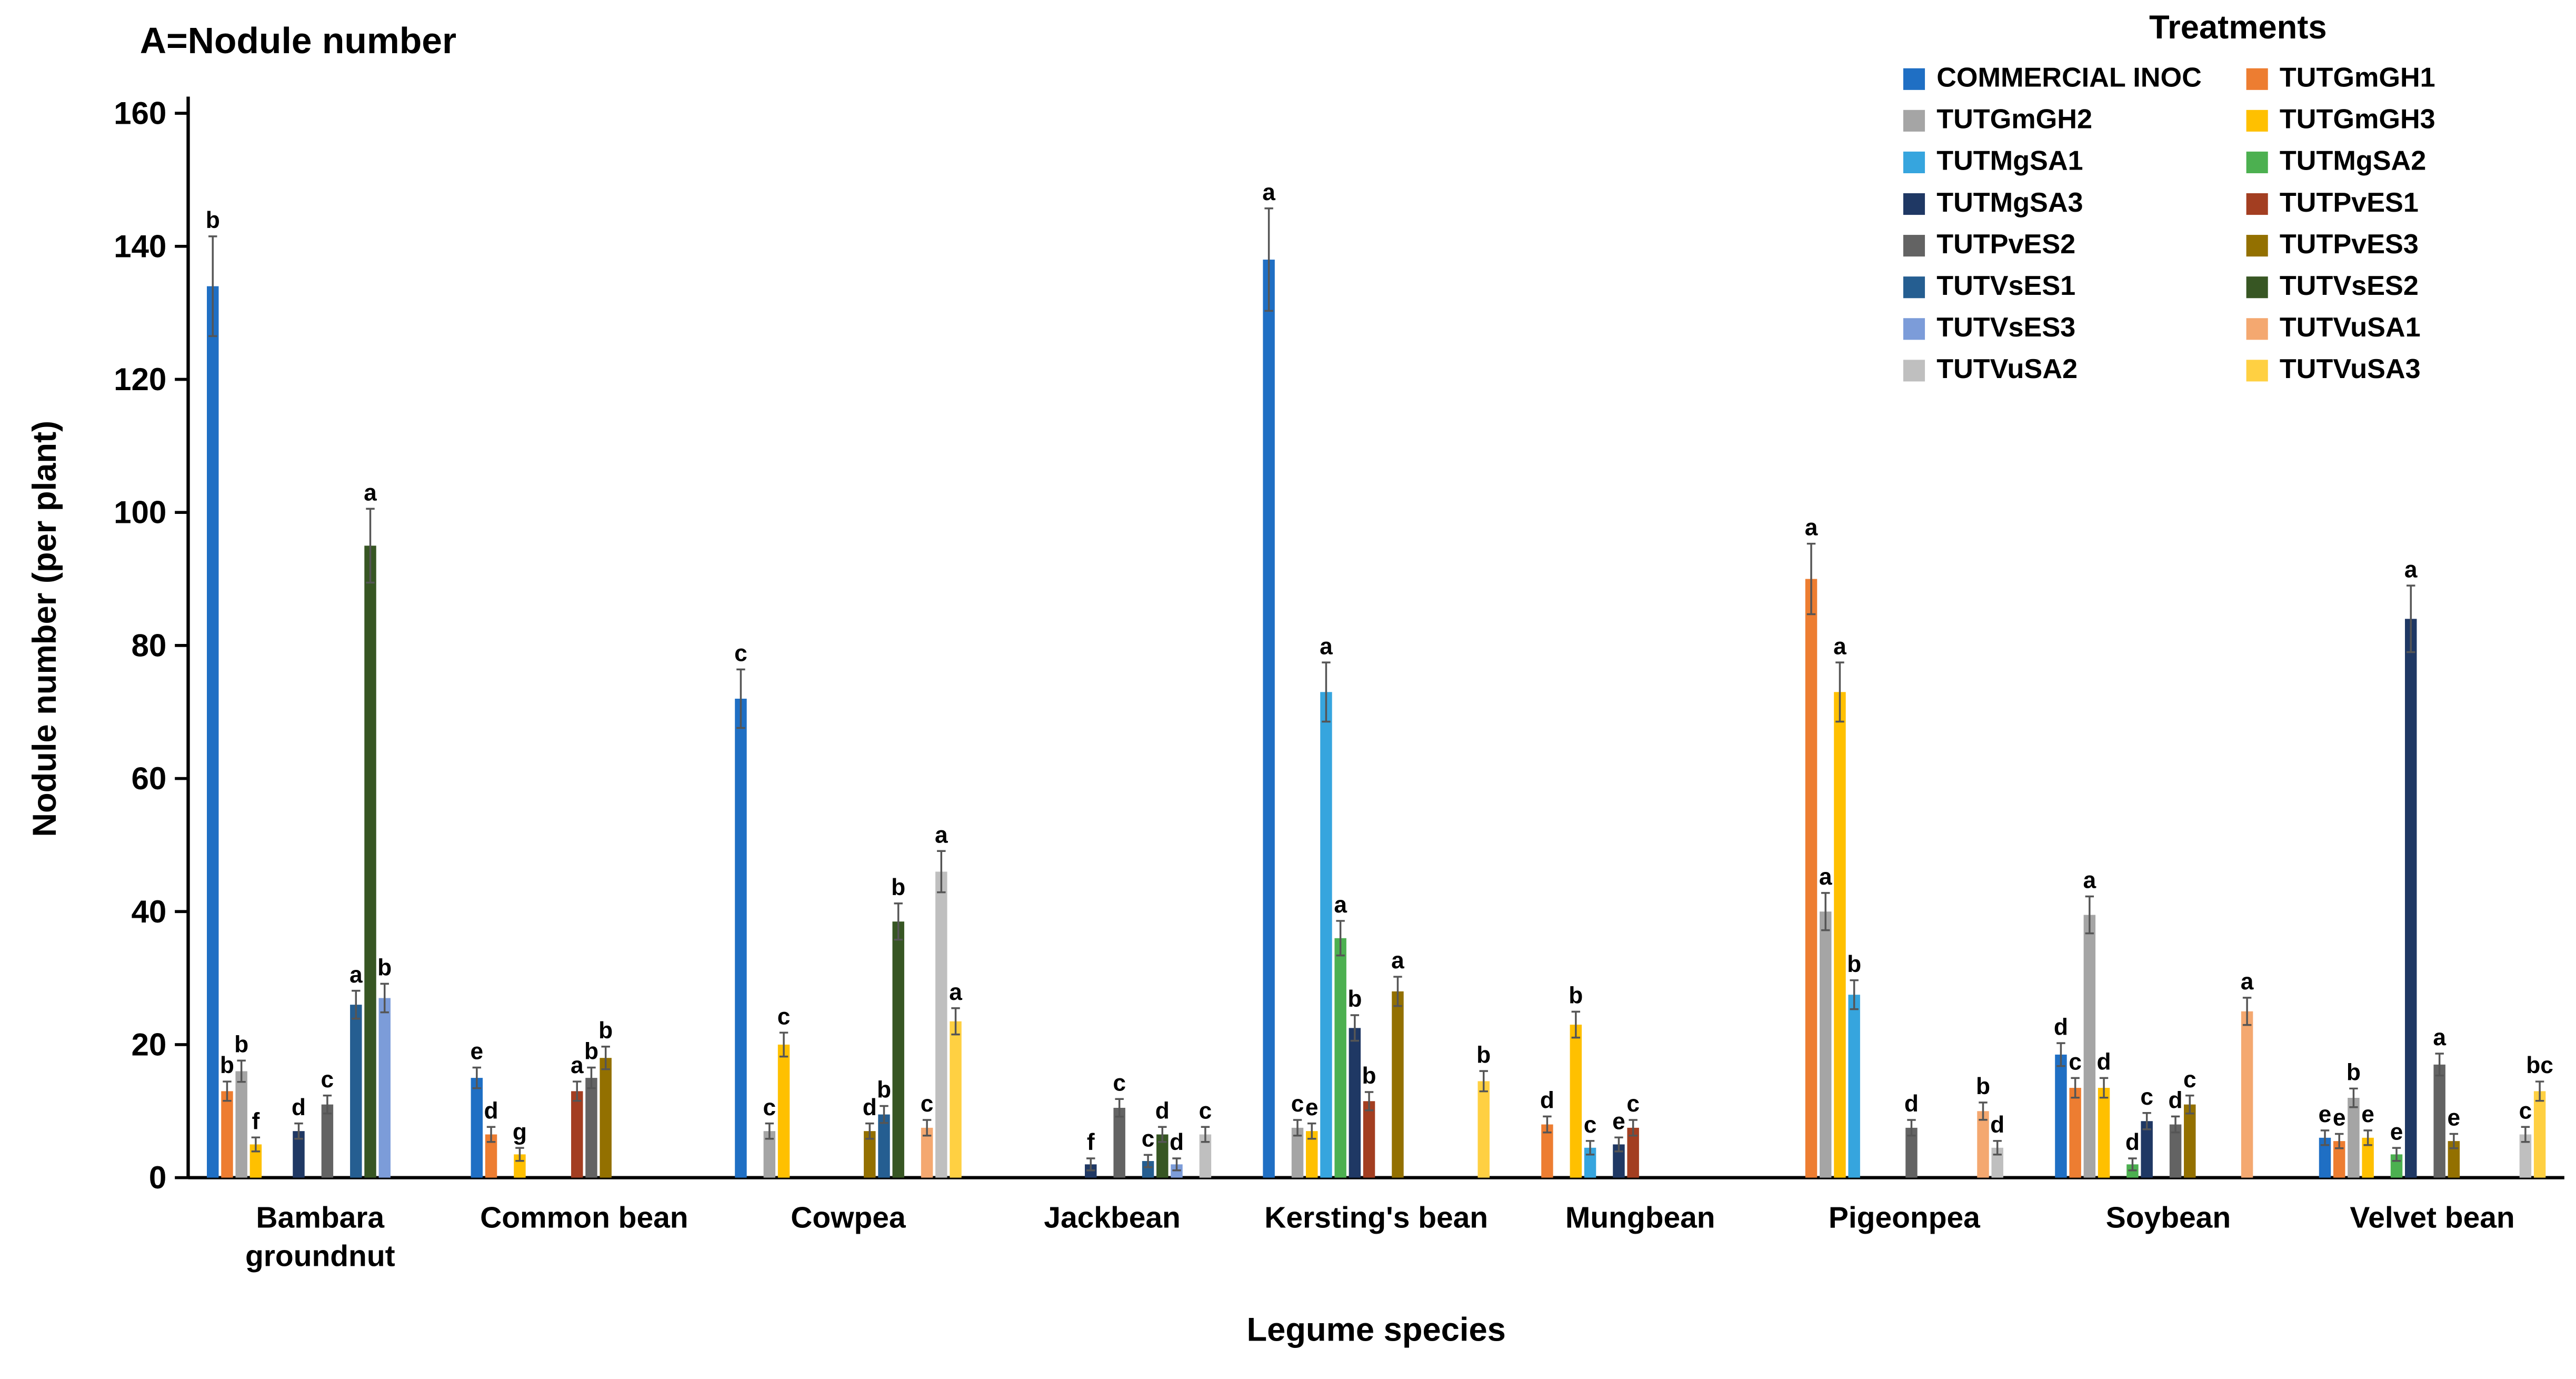 This screenshot has width=2576, height=1379. Describe the element at coordinates (1205, 1156) in the screenshot. I see `bar-tutvusa2-jackbean` at that location.